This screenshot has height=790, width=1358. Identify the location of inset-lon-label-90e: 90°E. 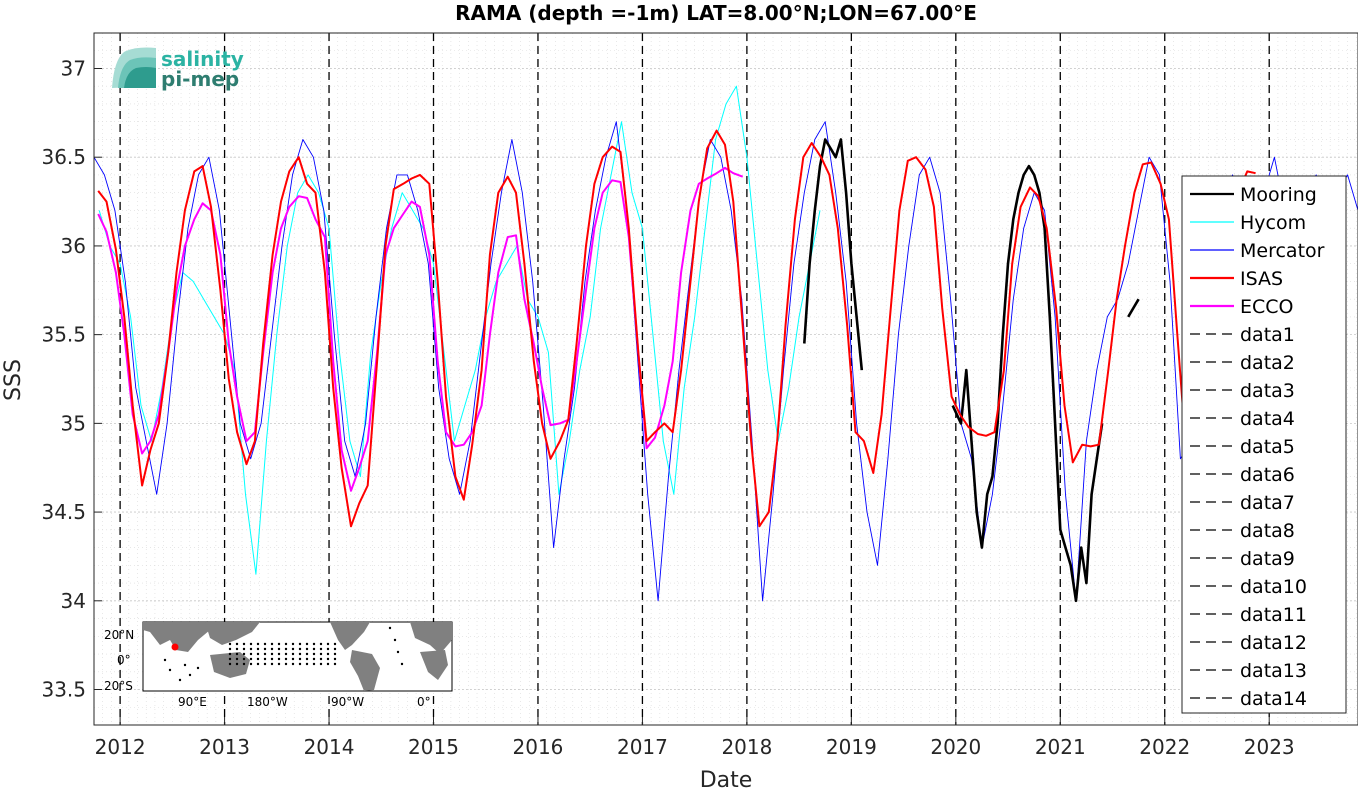
(192, 702).